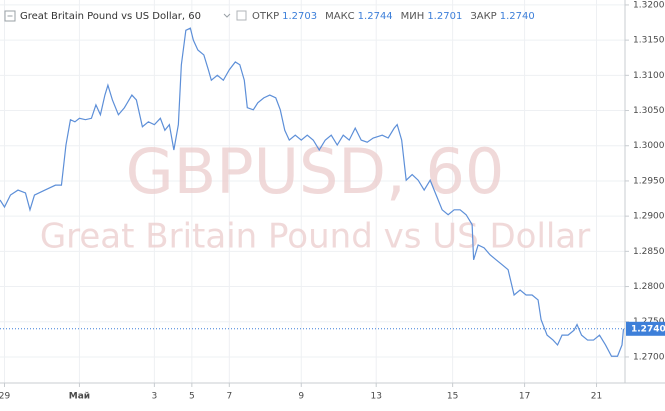 The image size is (665, 411). What do you see at coordinates (517, 16) in the screenshot?
I see `ohlc-value: 1.2740` at bounding box center [517, 16].